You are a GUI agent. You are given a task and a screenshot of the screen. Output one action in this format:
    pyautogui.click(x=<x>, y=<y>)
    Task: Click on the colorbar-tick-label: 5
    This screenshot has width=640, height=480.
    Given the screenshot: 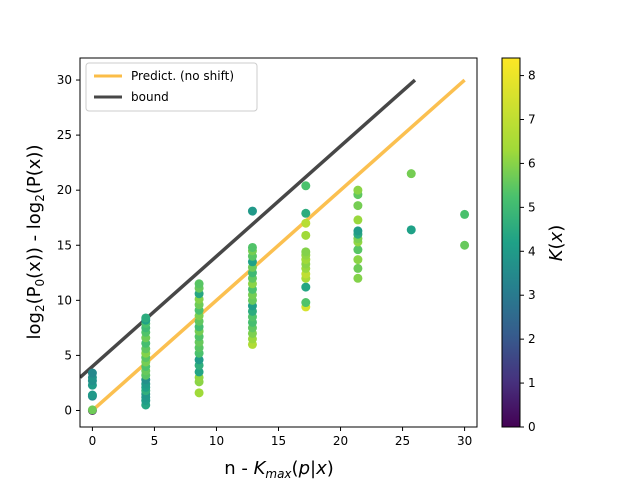 What is the action you would take?
    pyautogui.click(x=532, y=207)
    